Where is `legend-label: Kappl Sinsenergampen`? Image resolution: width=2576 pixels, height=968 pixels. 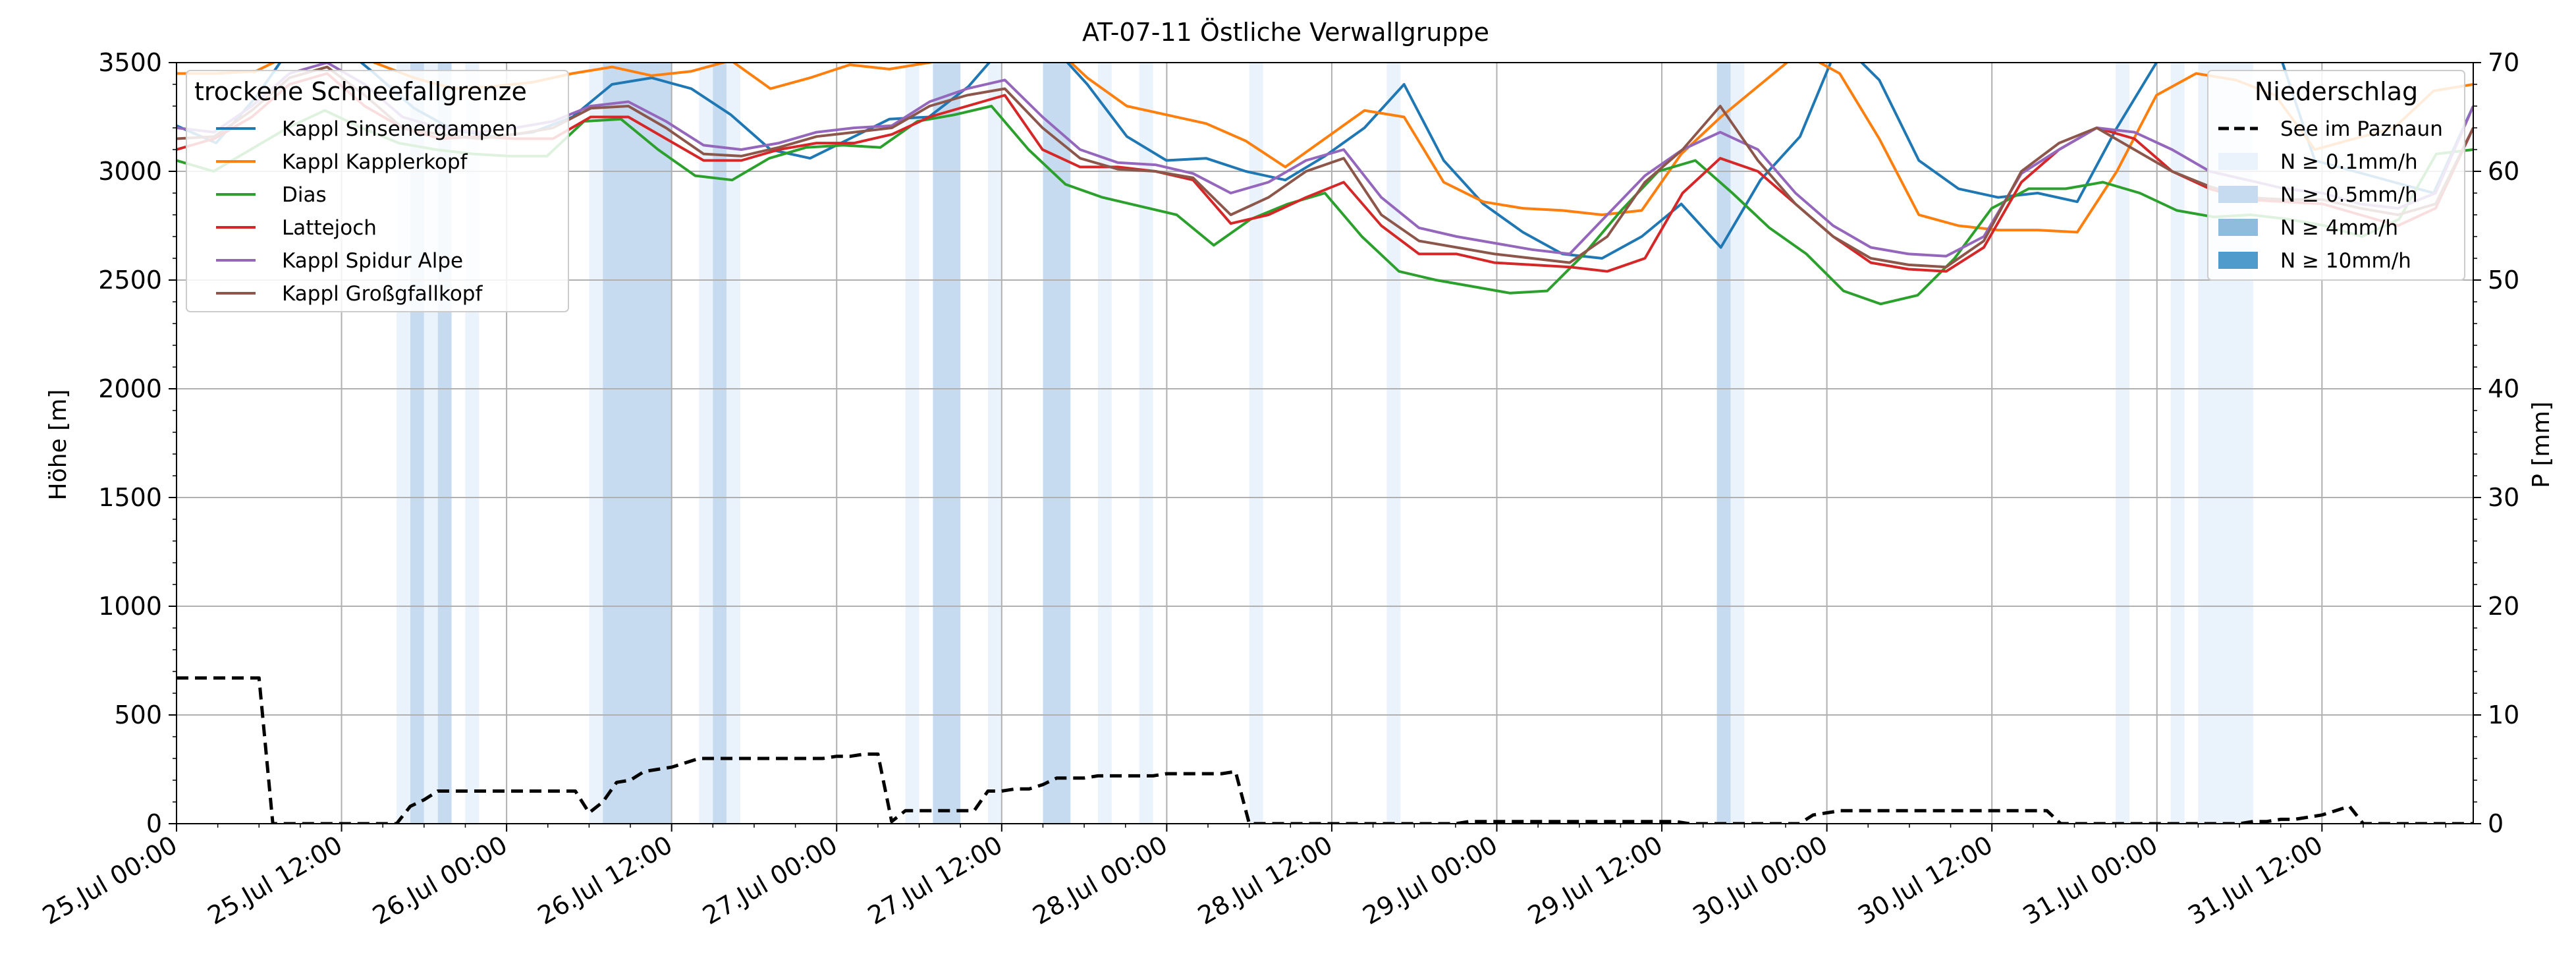
legend-label: Kappl Sinsenergampen is located at coordinates (400, 129).